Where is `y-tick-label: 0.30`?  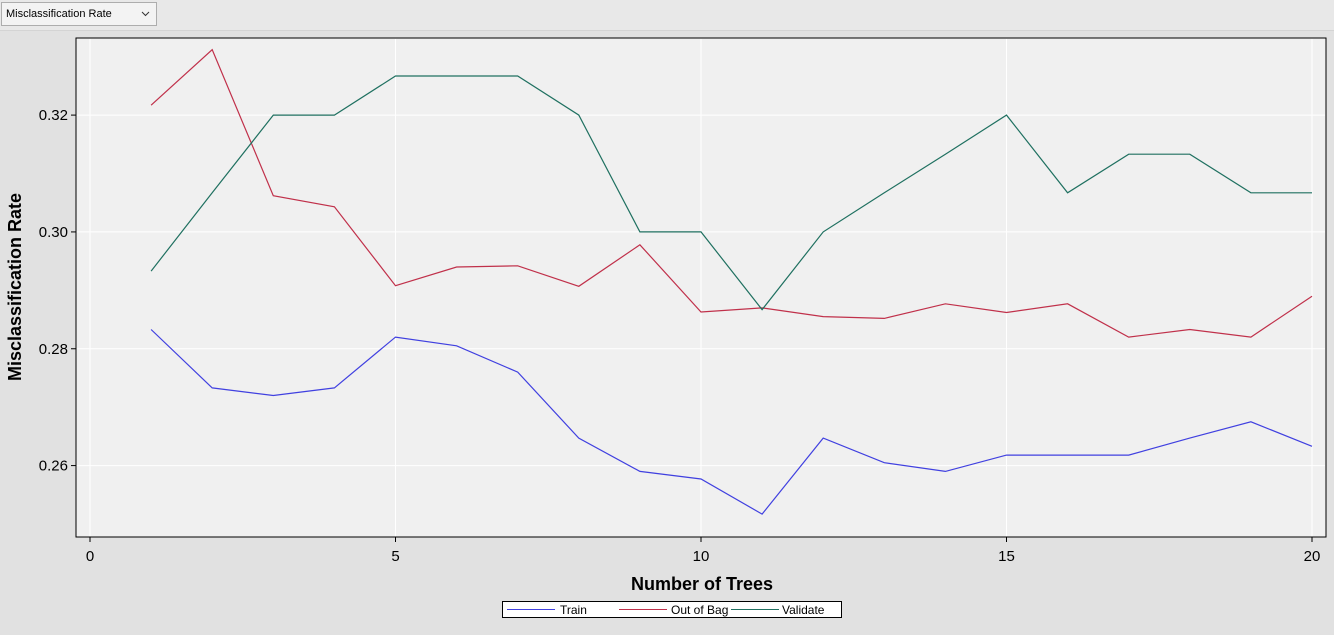 y-tick-label: 0.30 is located at coordinates (53, 232).